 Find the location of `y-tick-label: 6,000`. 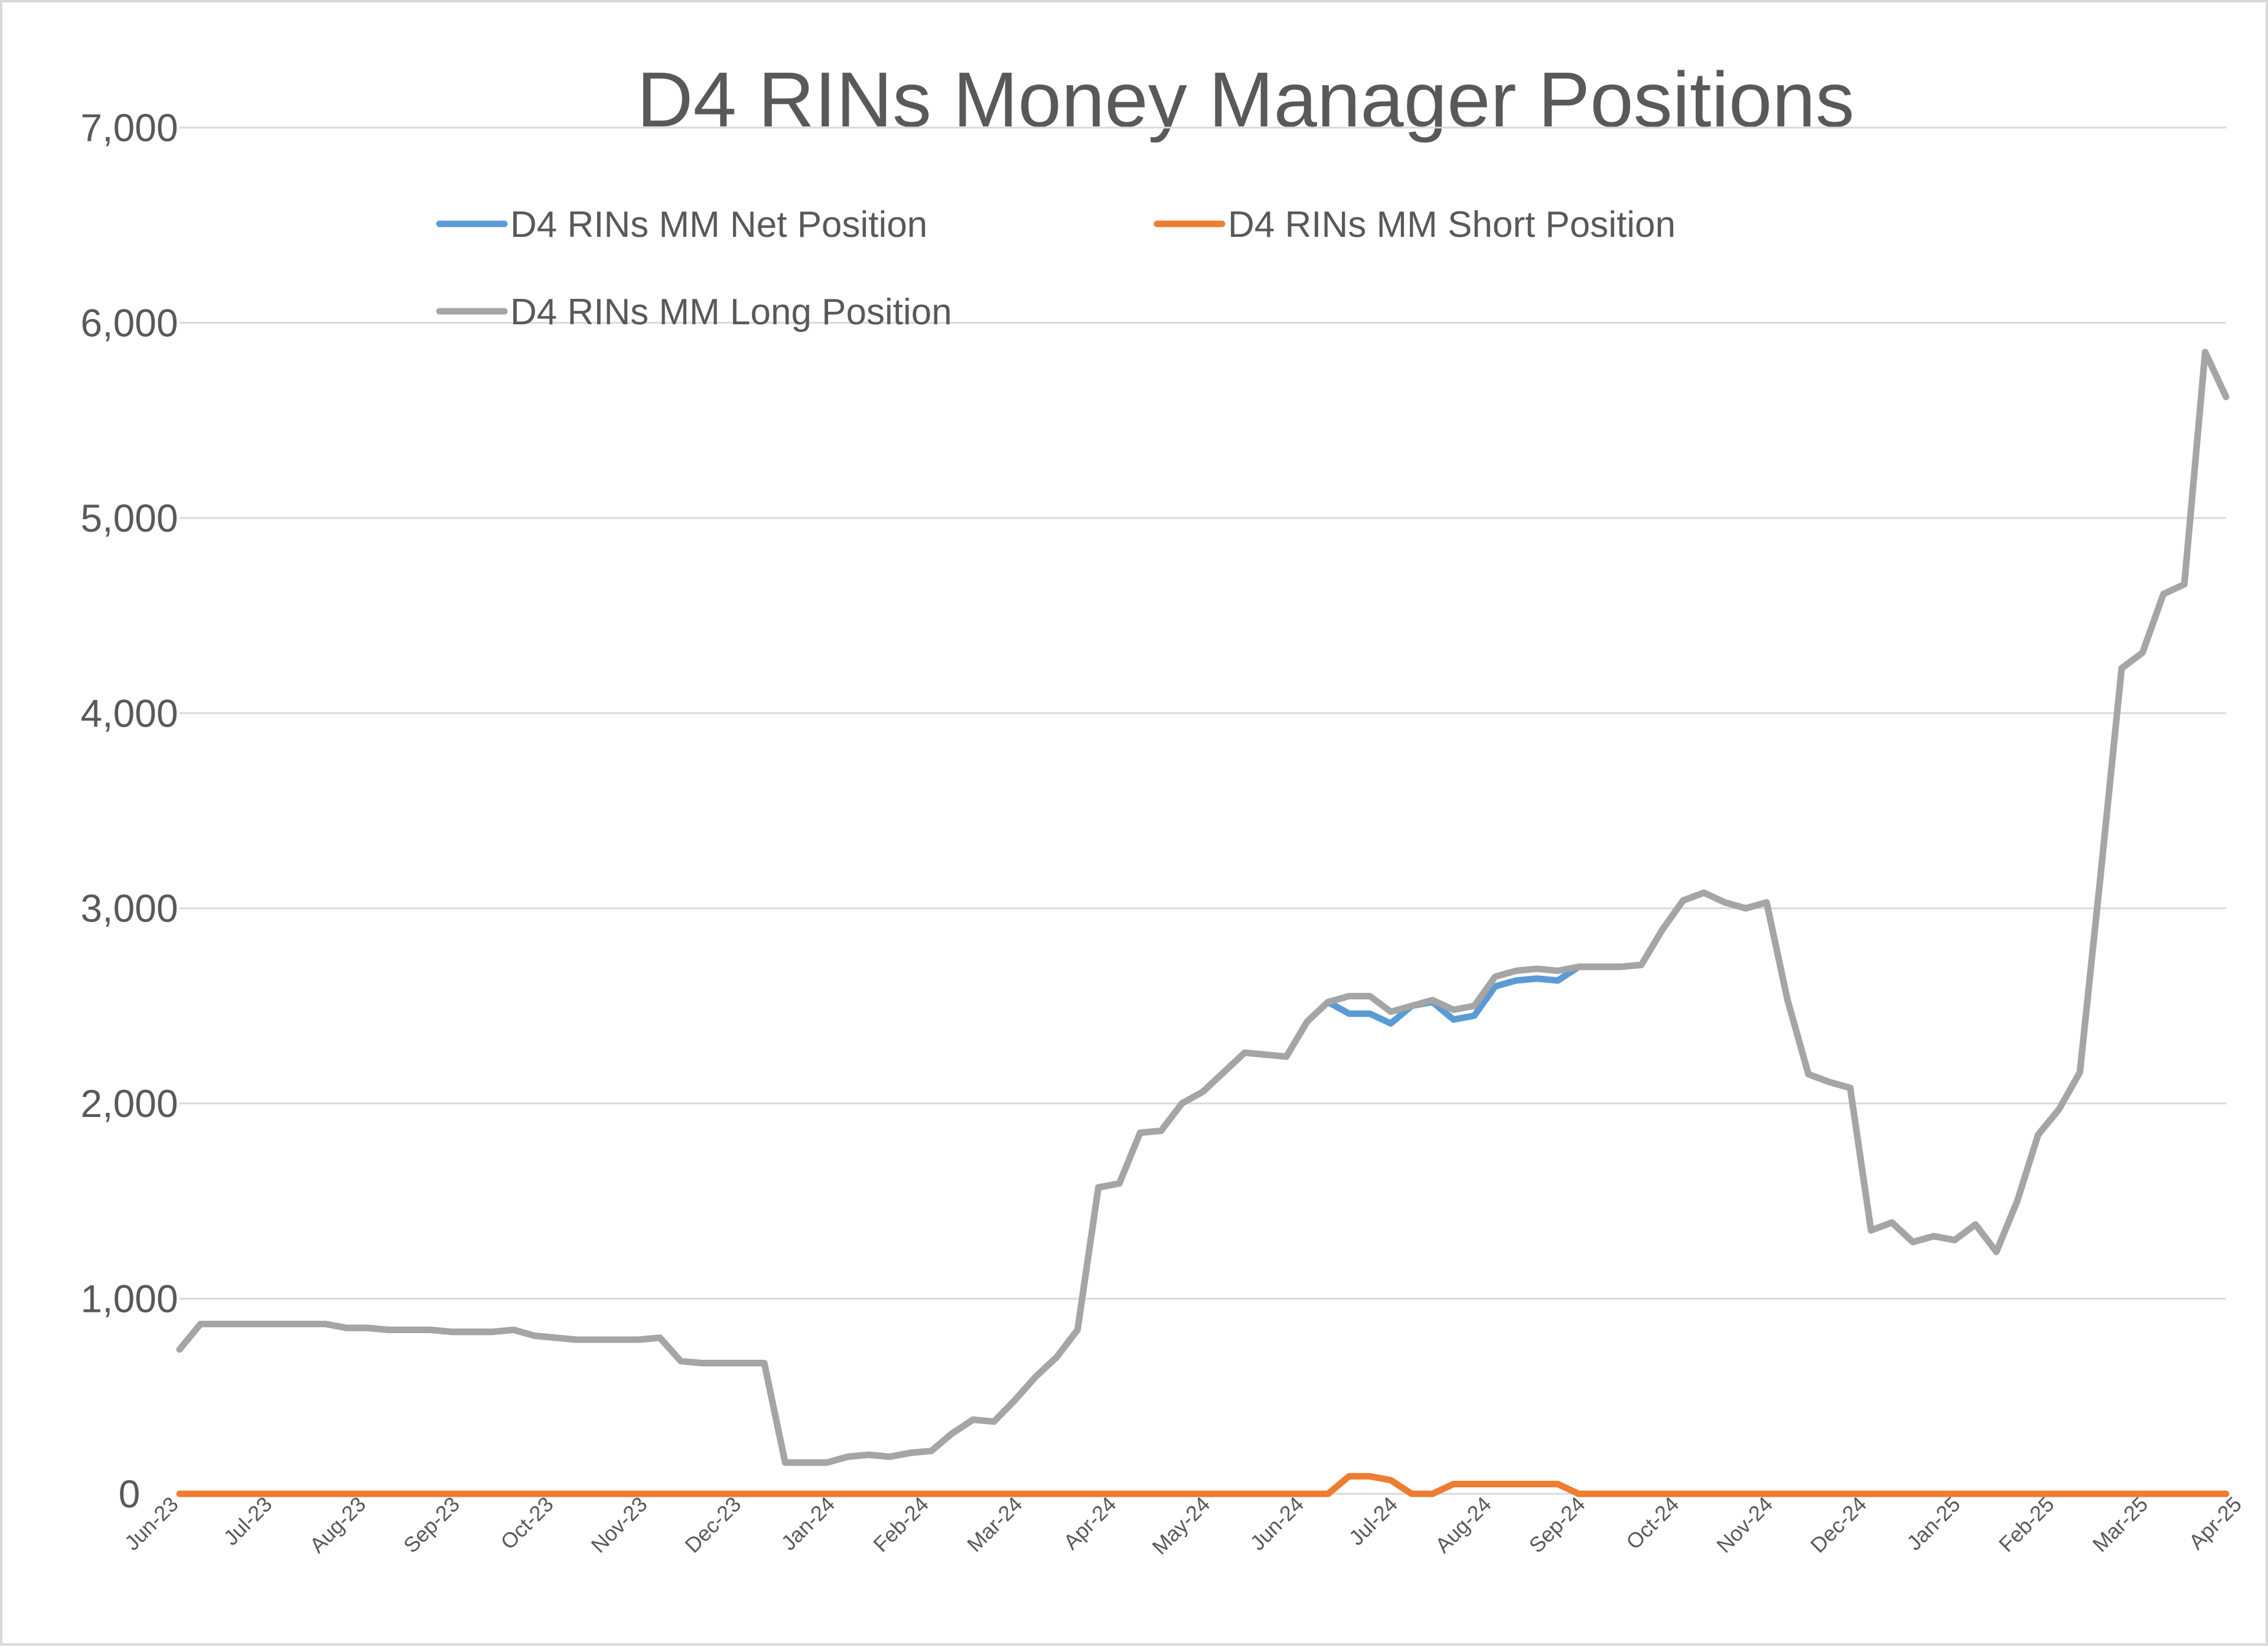

y-tick-label: 6,000 is located at coordinates (129, 322).